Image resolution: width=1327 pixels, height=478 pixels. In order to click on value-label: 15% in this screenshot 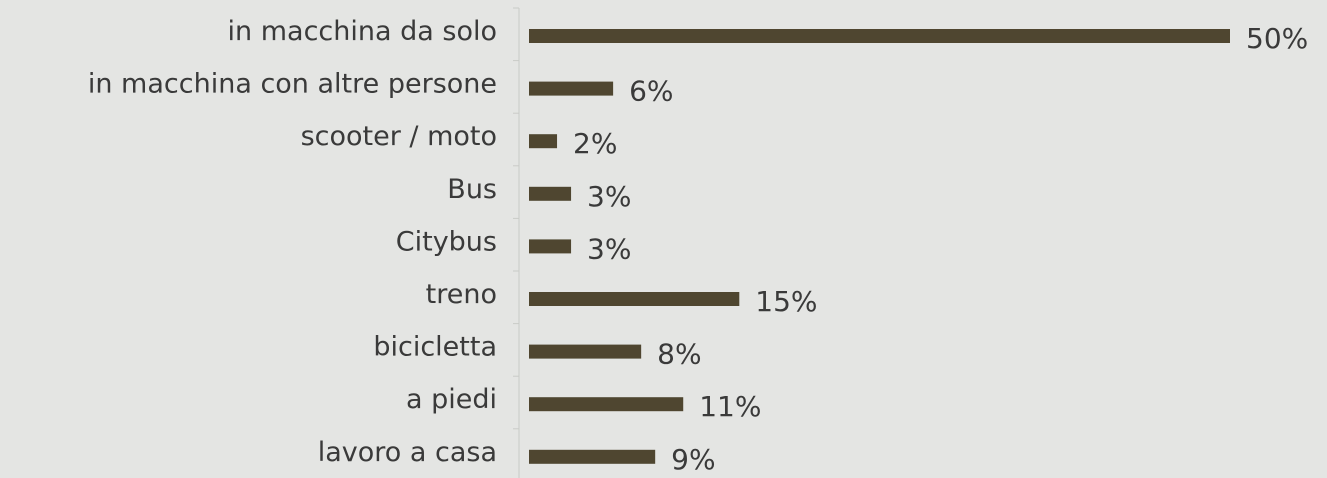, I will do `click(786, 301)`.